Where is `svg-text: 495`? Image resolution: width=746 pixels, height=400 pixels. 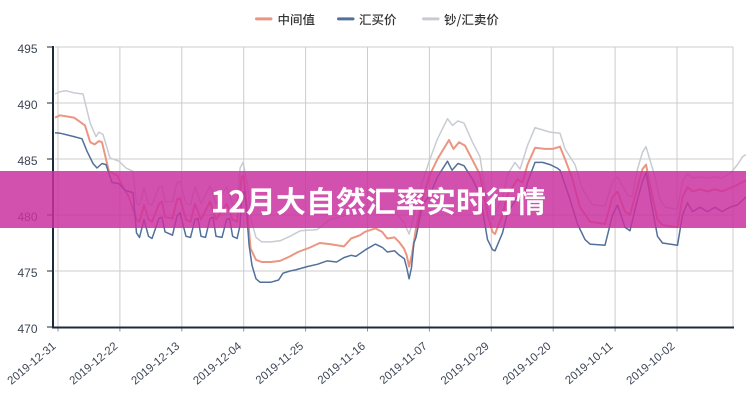 svg-text: 495 is located at coordinates (27, 49).